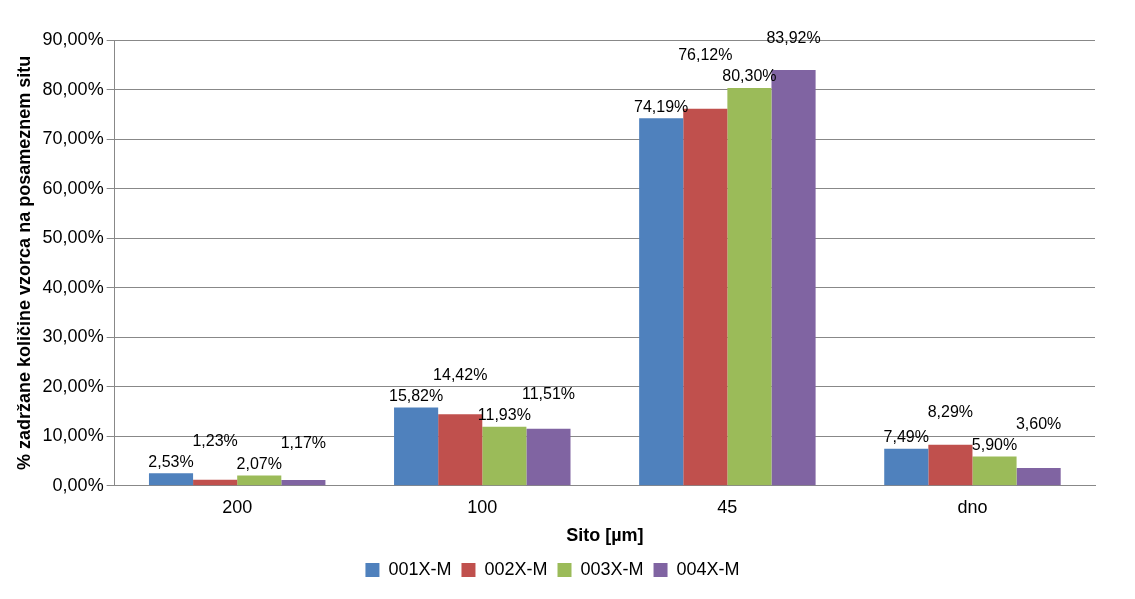 The image size is (1135, 599). I want to click on y-tick-label: 20,00%, so click(73, 385).